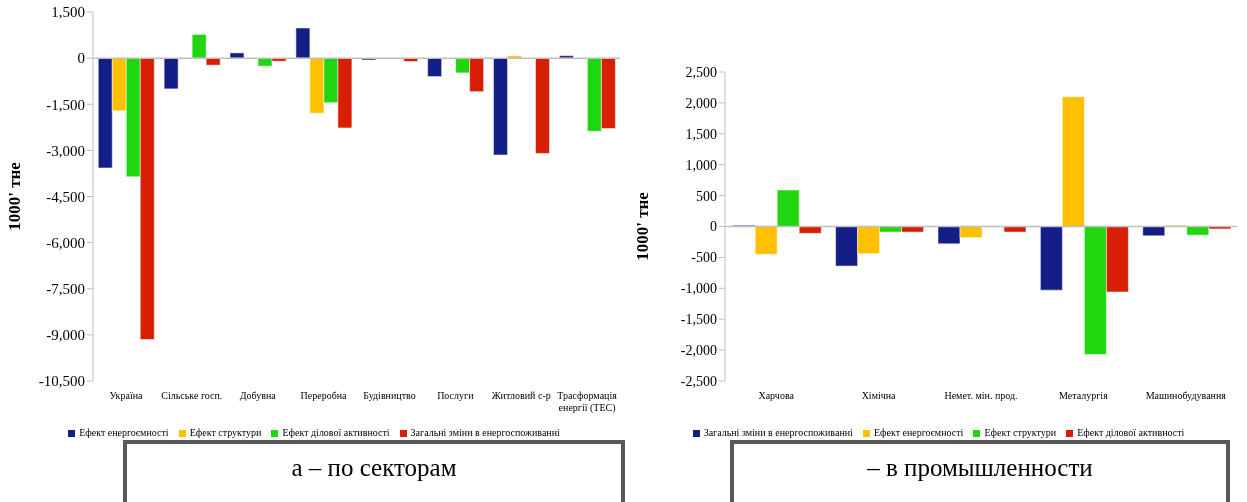  I want to click on x-tick-label: Будівництво, so click(389, 395).